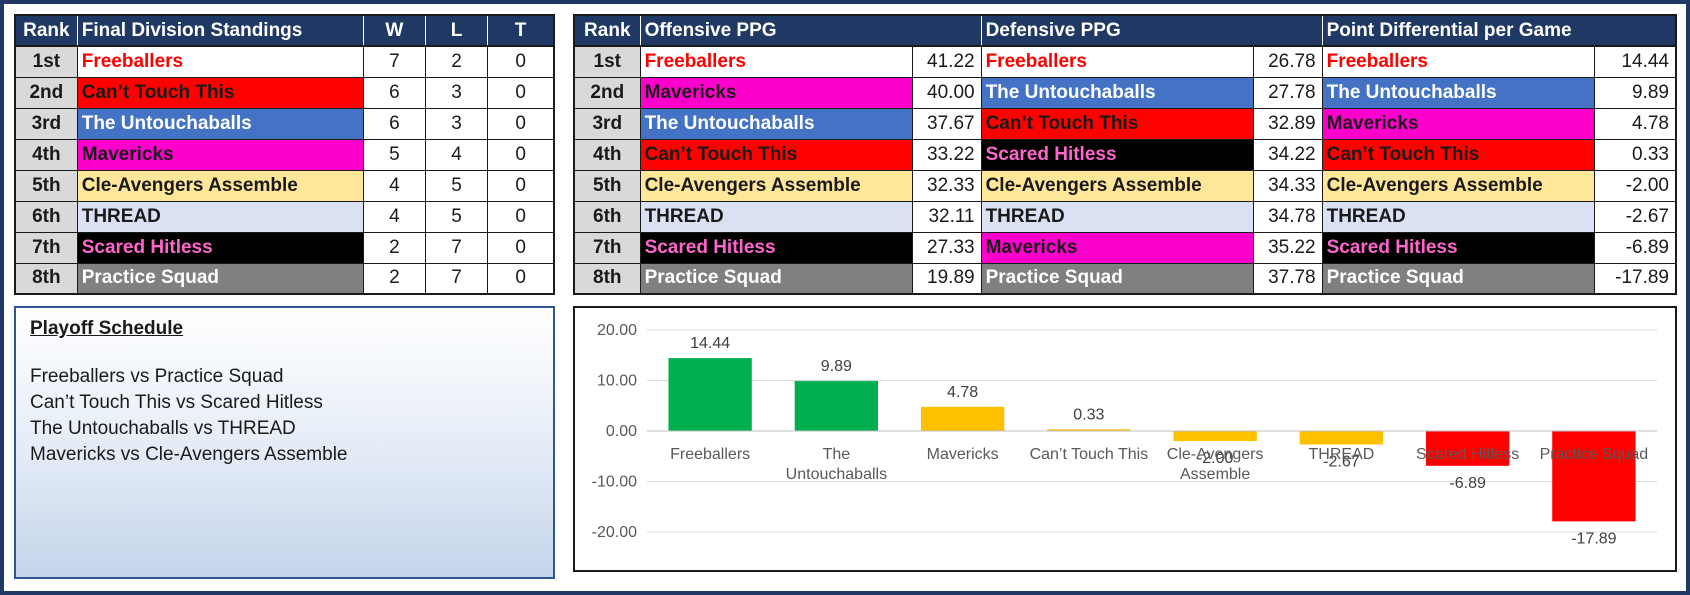 This screenshot has width=1690, height=595. Describe the element at coordinates (962, 392) in the screenshot. I see `data-label: 4.78` at that location.